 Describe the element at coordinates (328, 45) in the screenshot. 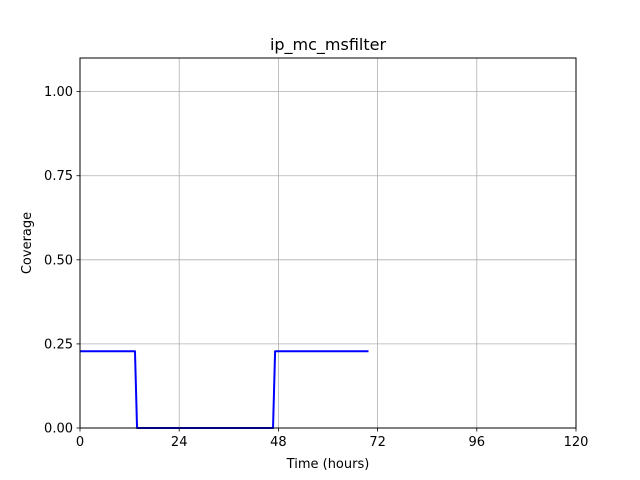

I see `chart-title: ip_mc_msfilter` at that location.